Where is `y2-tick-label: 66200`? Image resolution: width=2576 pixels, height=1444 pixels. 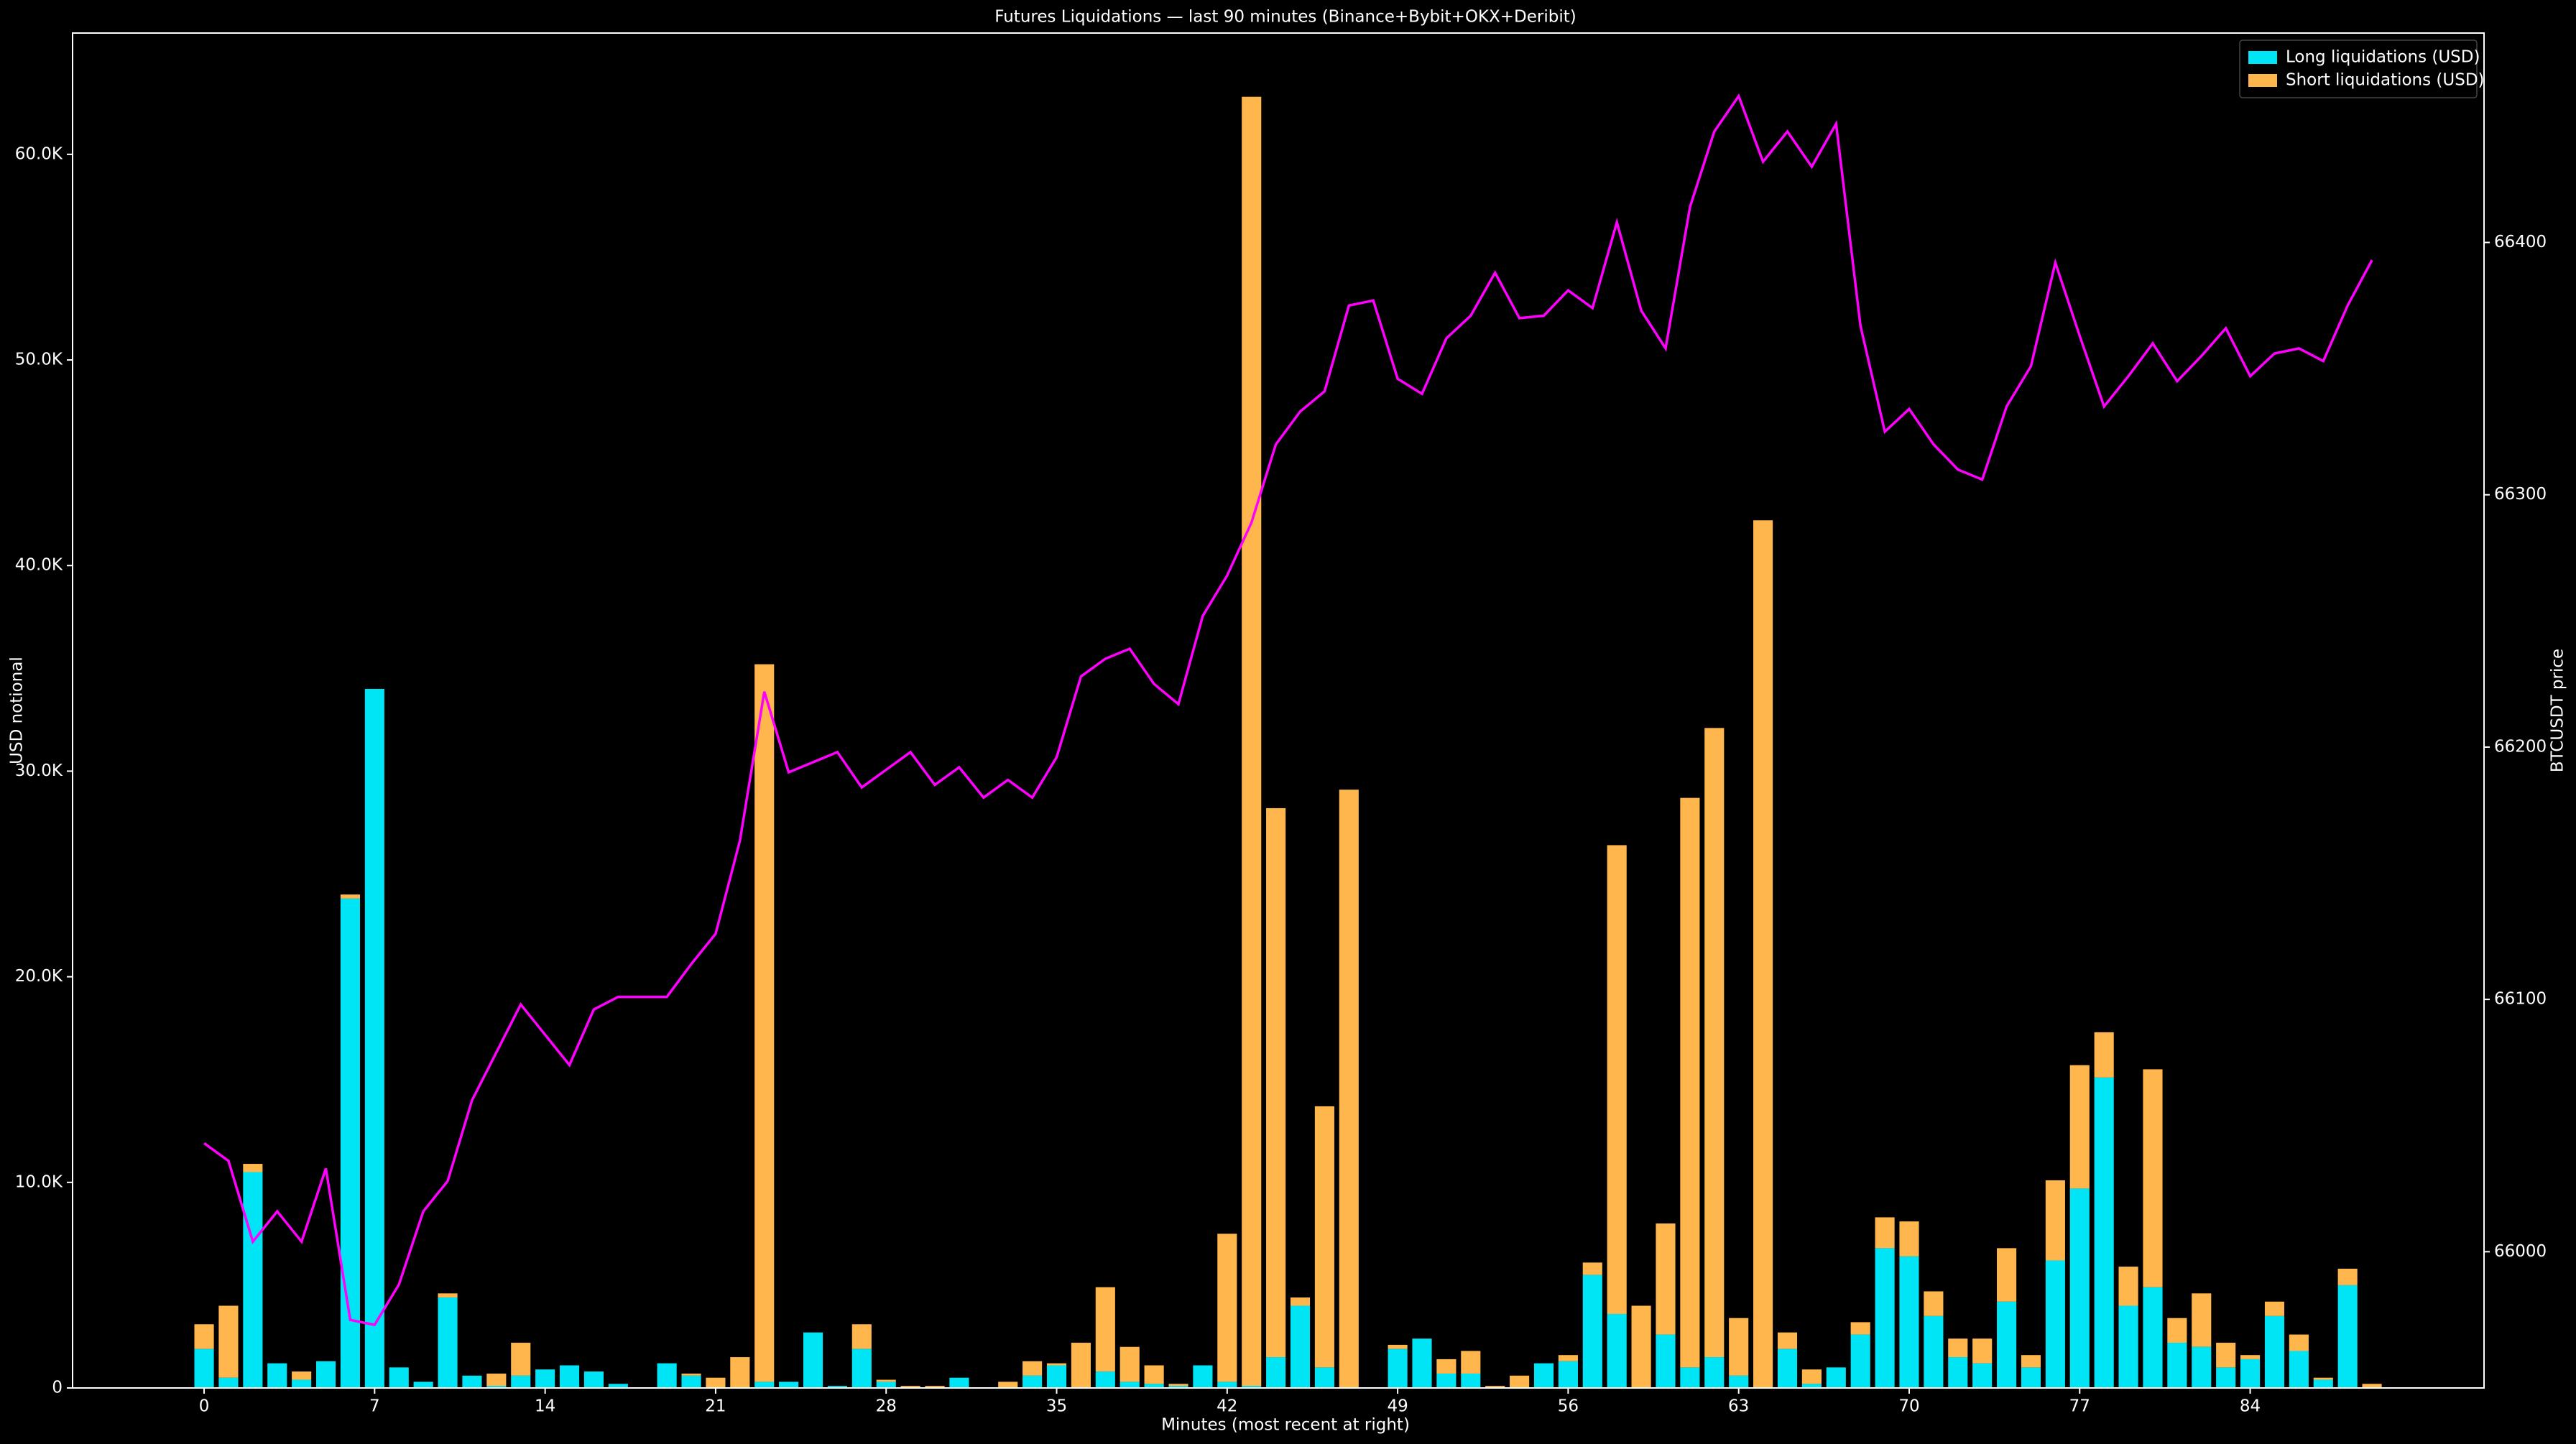 y2-tick-label: 66200 is located at coordinates (2520, 746).